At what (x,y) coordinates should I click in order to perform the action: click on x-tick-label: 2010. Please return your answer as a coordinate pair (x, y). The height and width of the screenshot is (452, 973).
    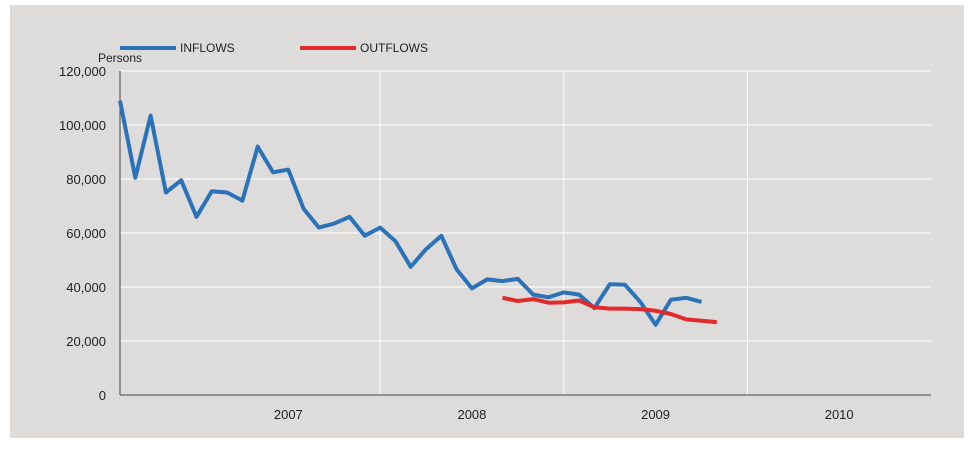
    Looking at the image, I should click on (839, 414).